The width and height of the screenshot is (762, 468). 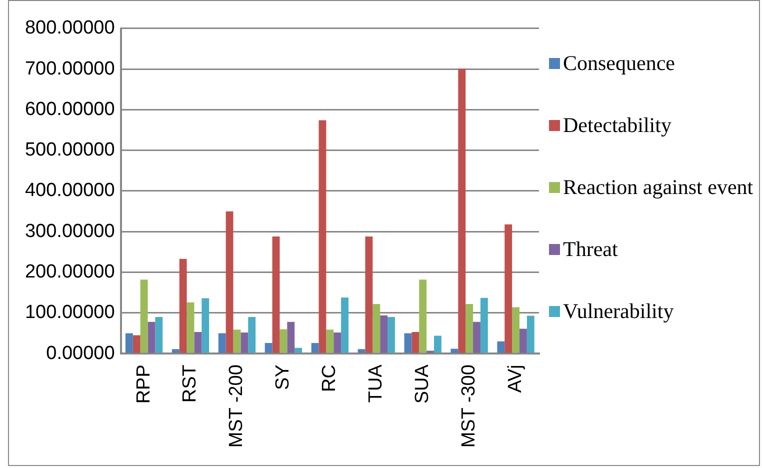 What do you see at coordinates (143, 384) in the screenshot?
I see `x-tick-label: RPP` at bounding box center [143, 384].